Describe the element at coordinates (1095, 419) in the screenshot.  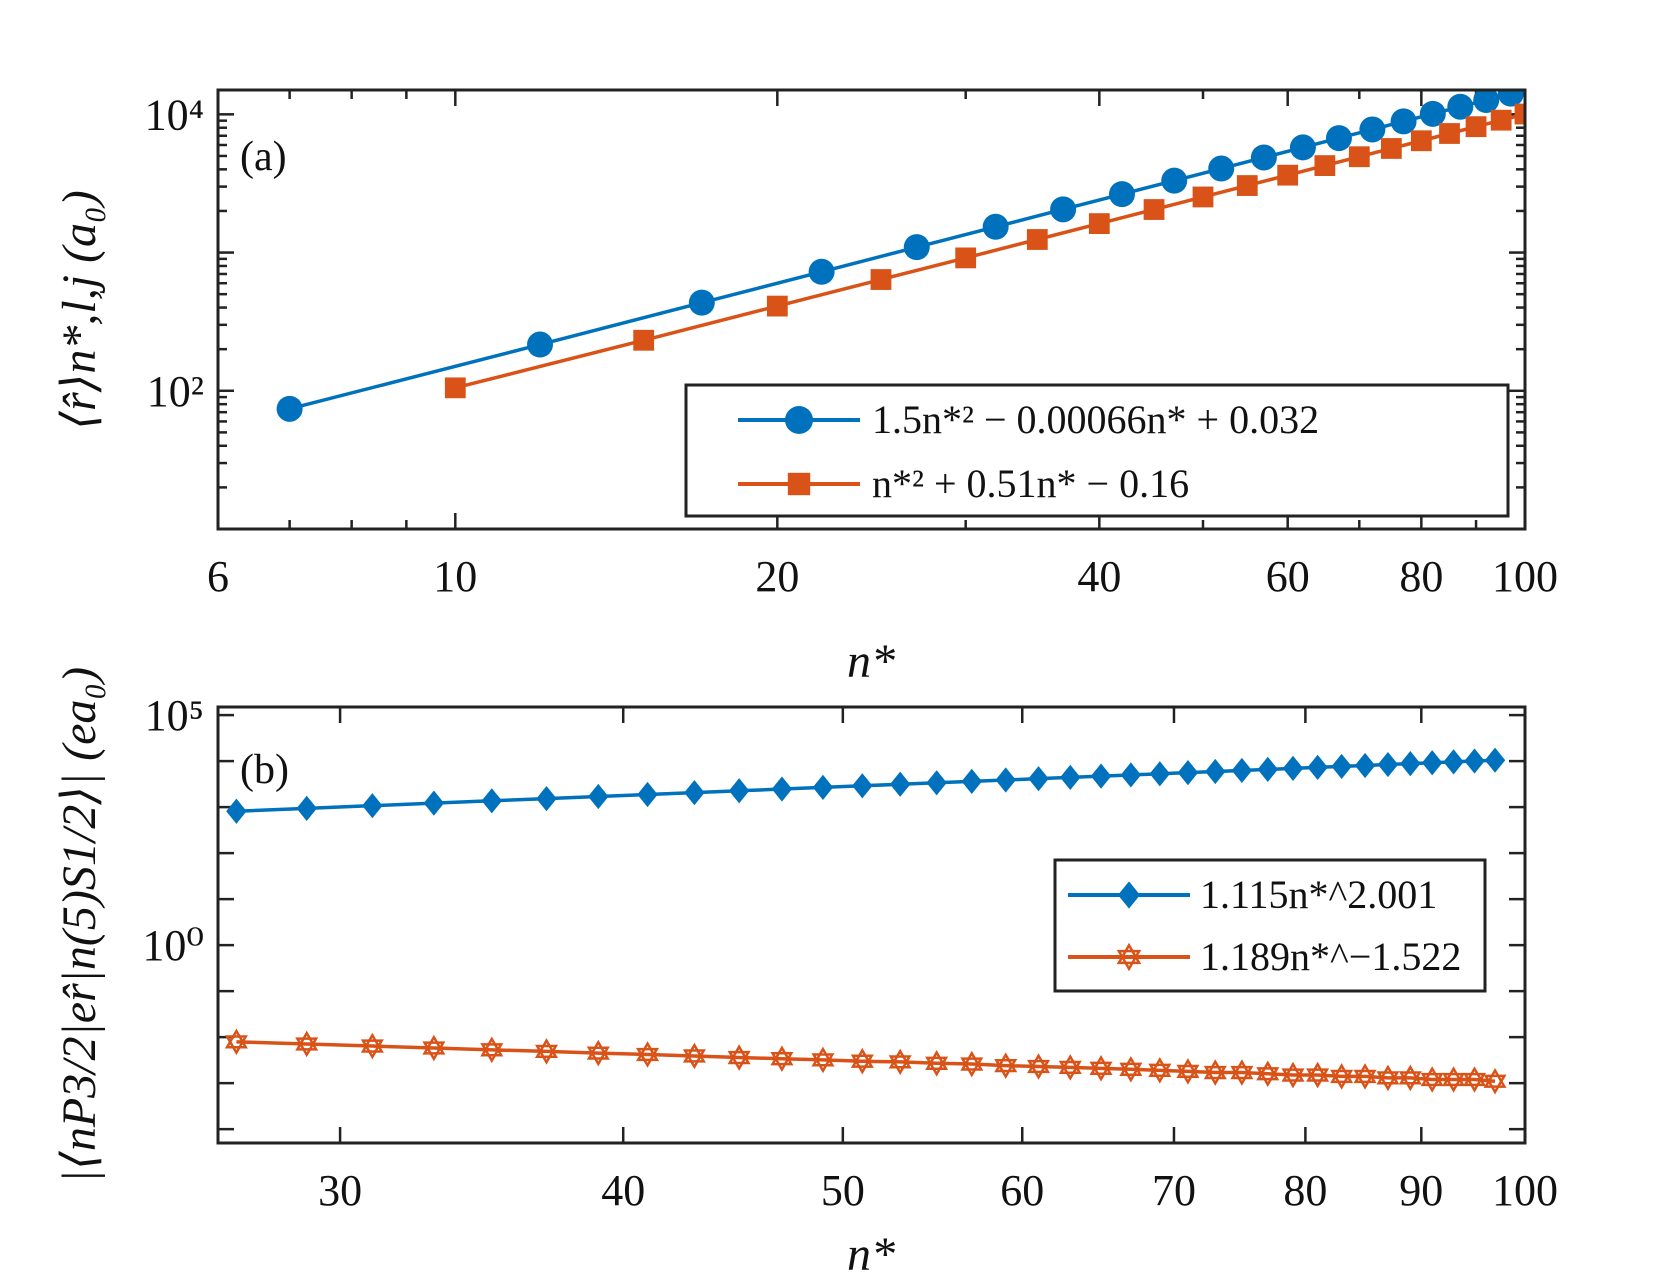
I see `legend-a-label-0: 1.5n*² − 0.00066n* + 0.032` at that location.